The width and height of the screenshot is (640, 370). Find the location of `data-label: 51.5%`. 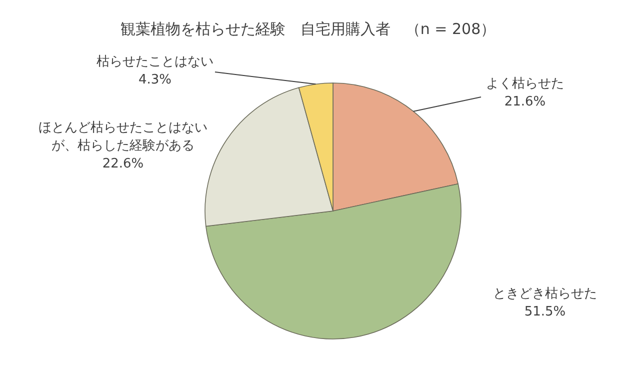

data-label: 51.5% is located at coordinates (545, 312).